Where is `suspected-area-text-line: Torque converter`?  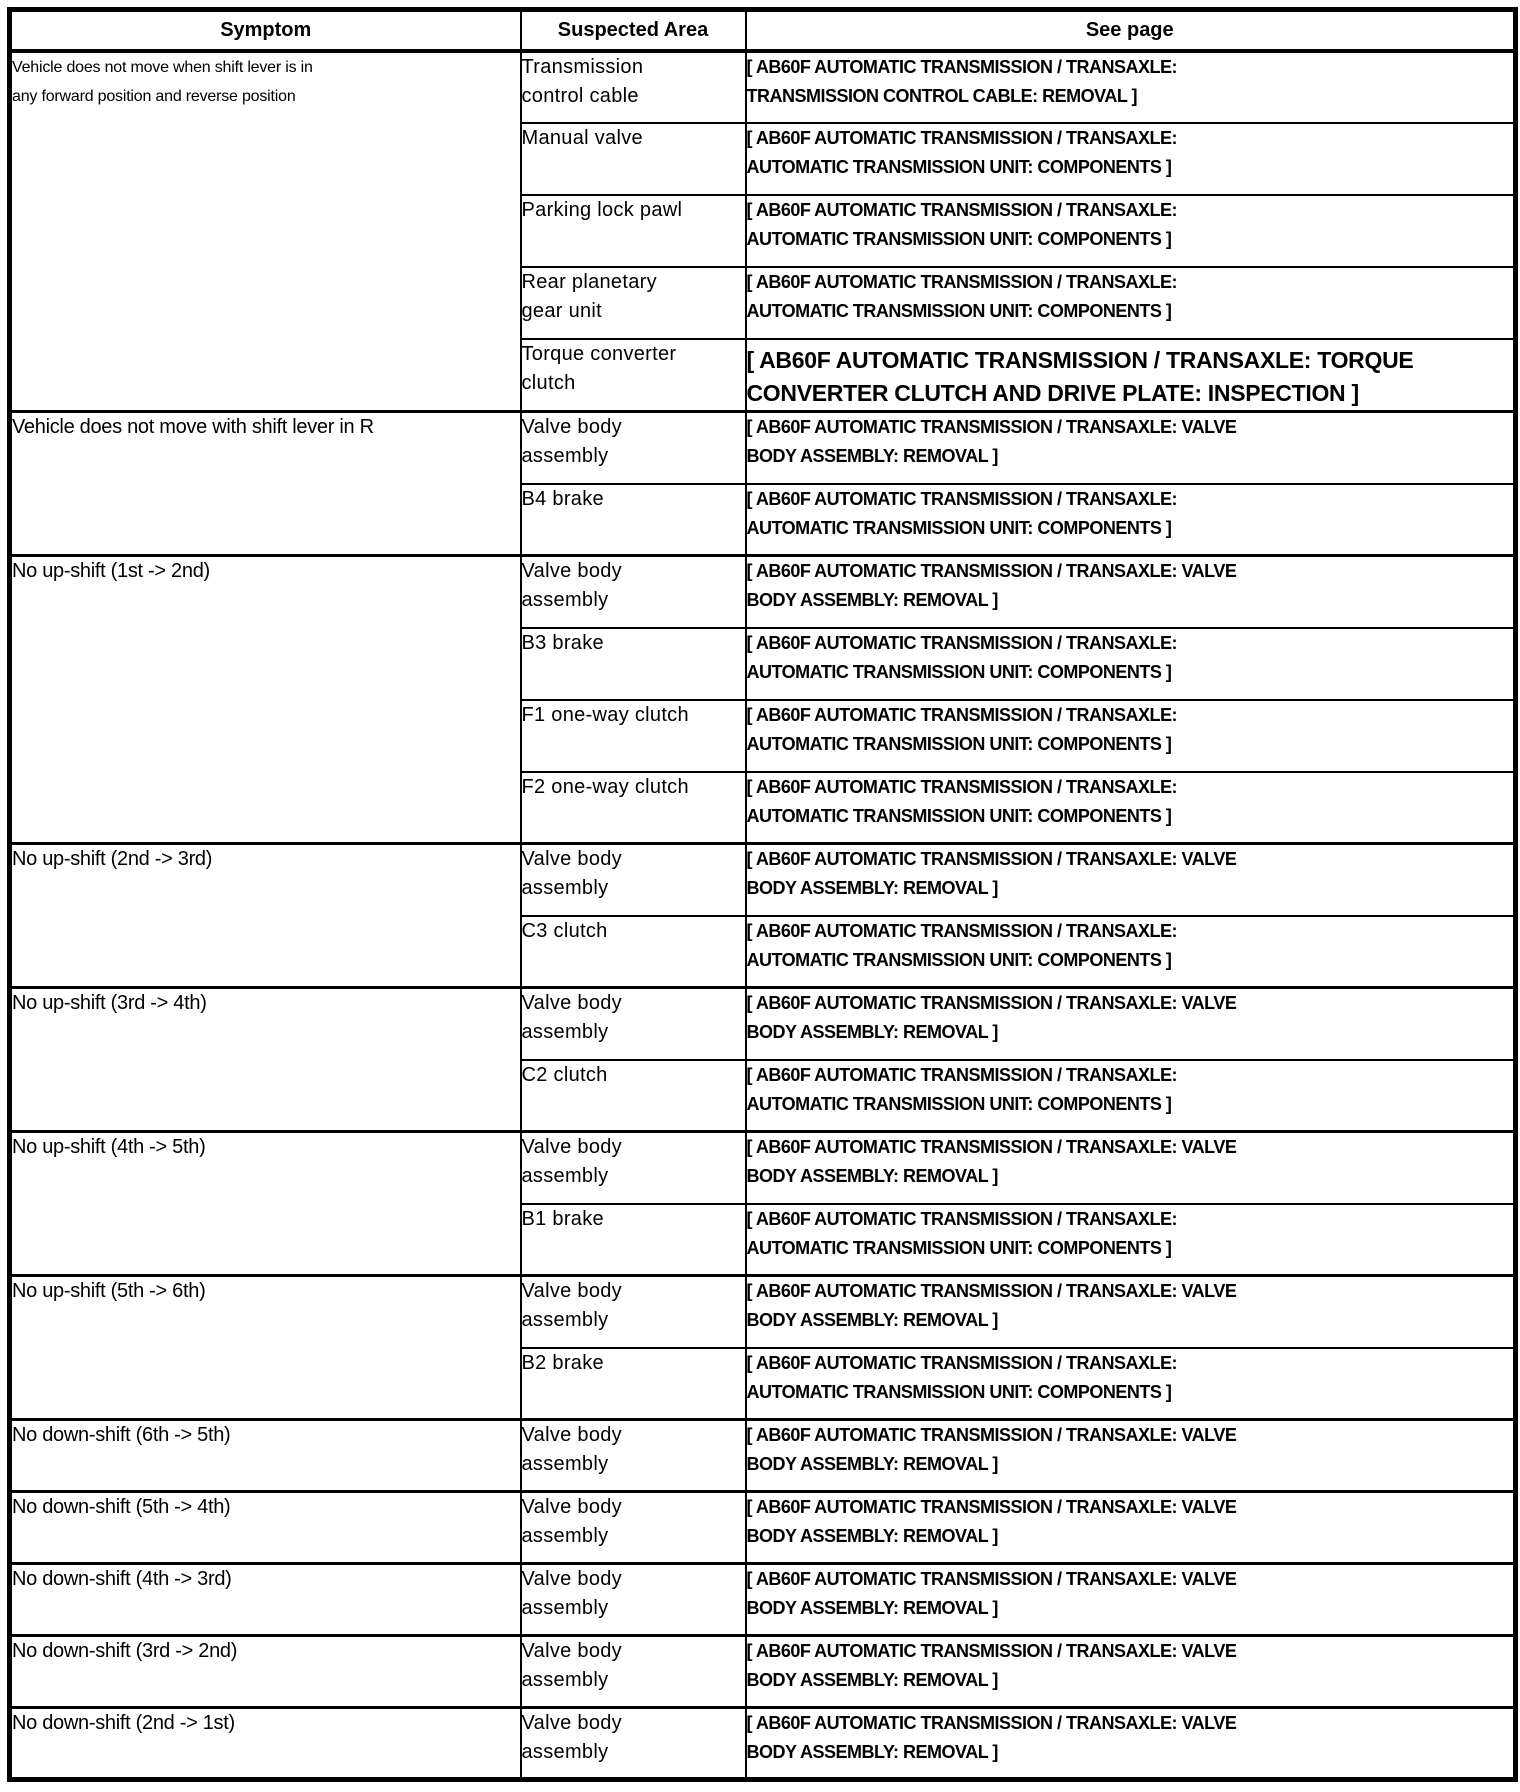
suspected-area-text-line: Torque converter is located at coordinates (599, 354).